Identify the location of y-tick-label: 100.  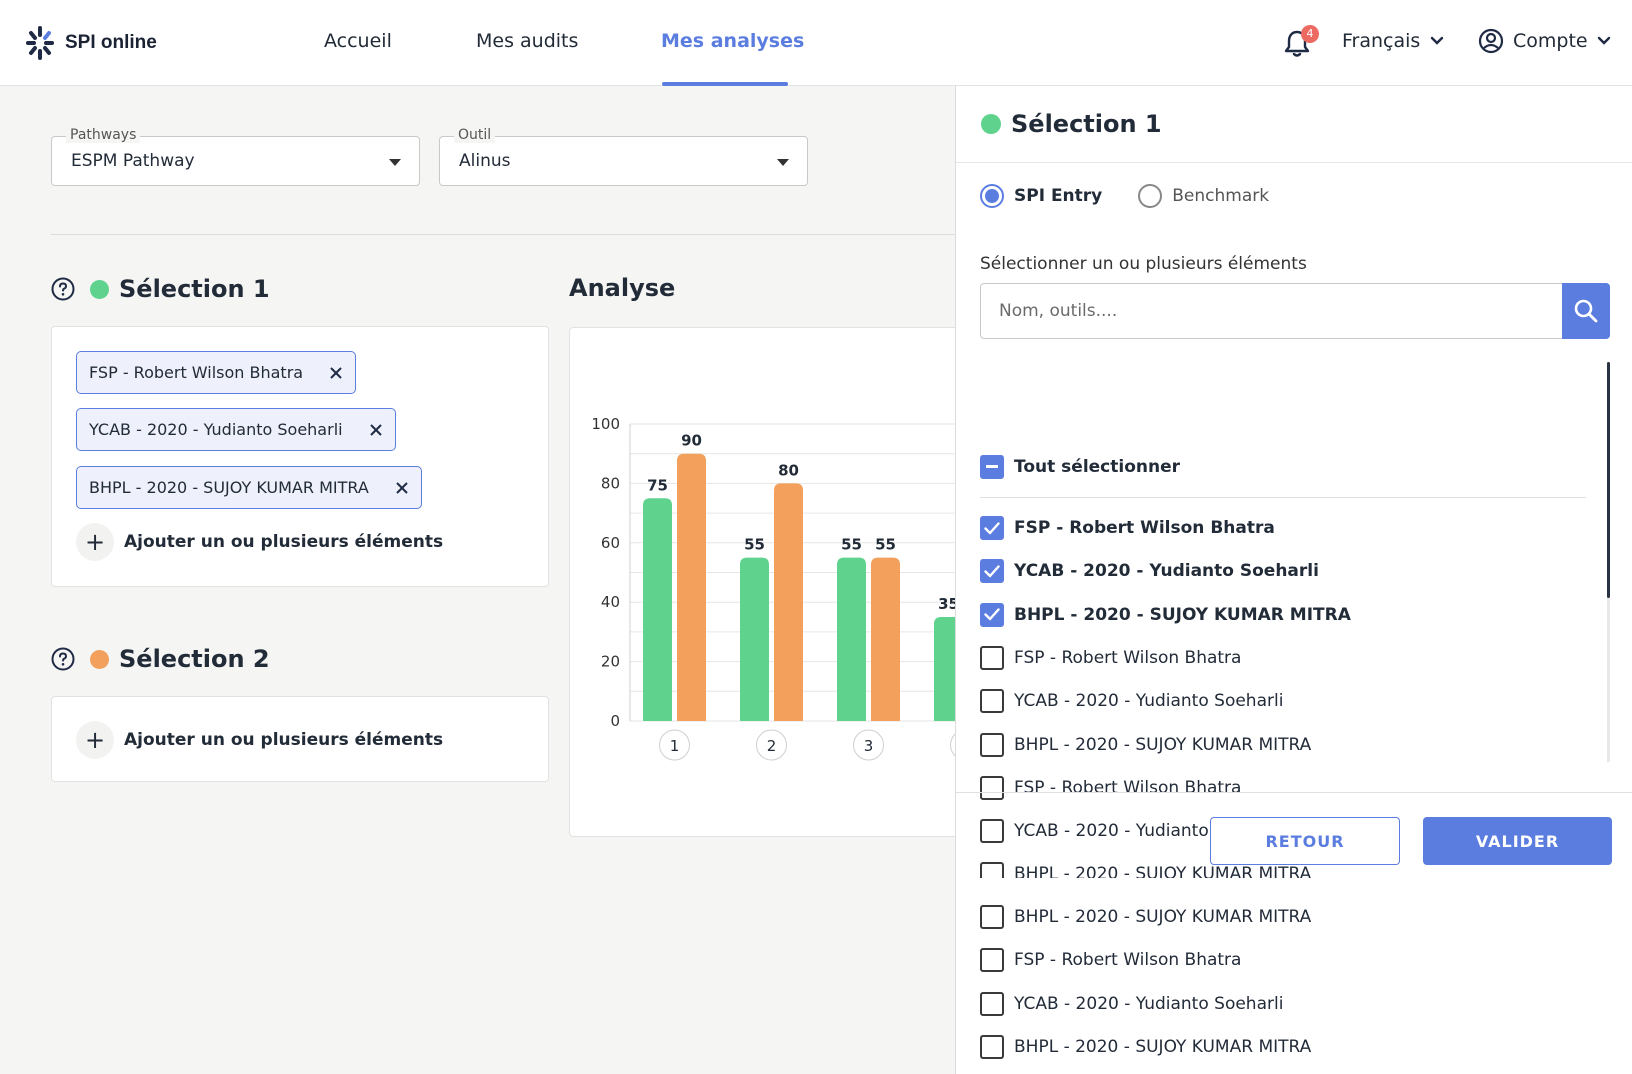
(605, 424).